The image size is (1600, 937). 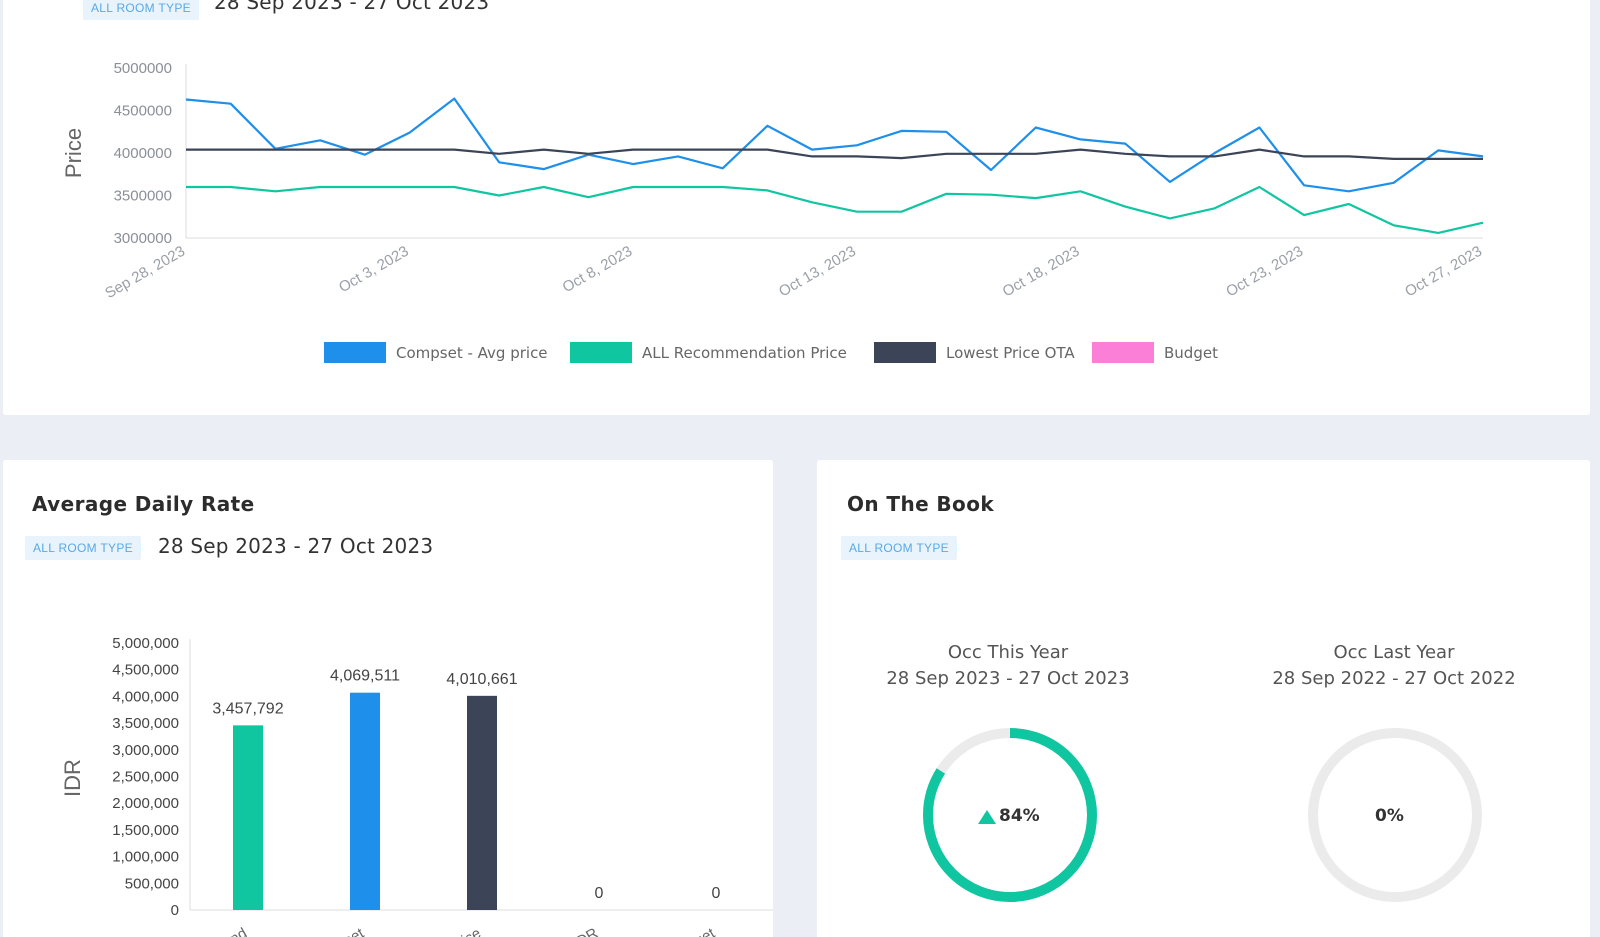 What do you see at coordinates (145, 272) in the screenshot?
I see `x-tick-label: Sep 28, 2023` at bounding box center [145, 272].